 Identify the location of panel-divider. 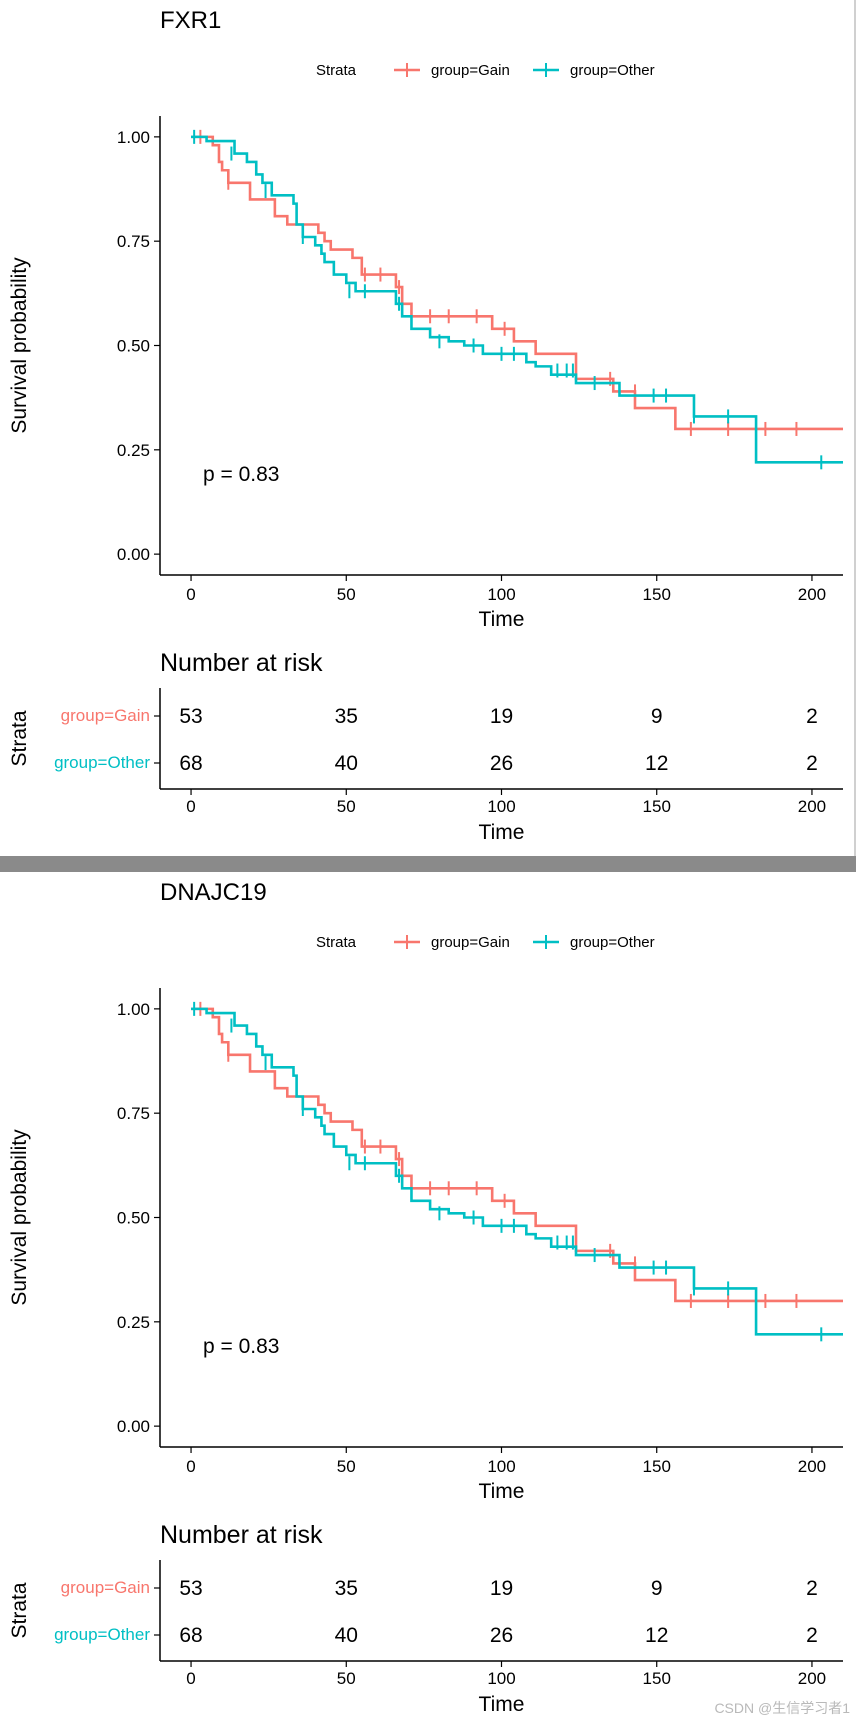
(428, 864).